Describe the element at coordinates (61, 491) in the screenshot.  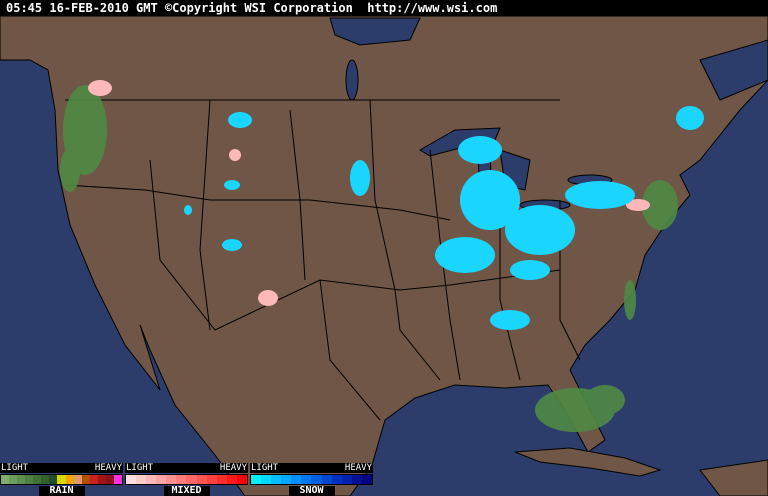
I see `legend-name: RAIN` at that location.